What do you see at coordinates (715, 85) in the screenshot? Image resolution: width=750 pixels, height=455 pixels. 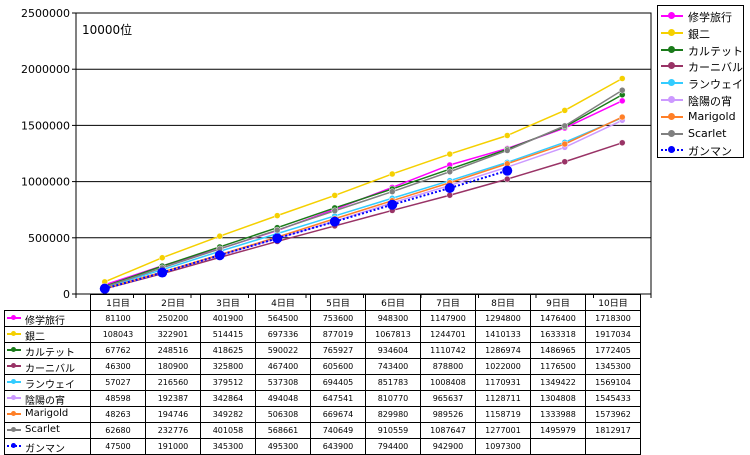 I see `legend-label: ランウェイ` at bounding box center [715, 85].